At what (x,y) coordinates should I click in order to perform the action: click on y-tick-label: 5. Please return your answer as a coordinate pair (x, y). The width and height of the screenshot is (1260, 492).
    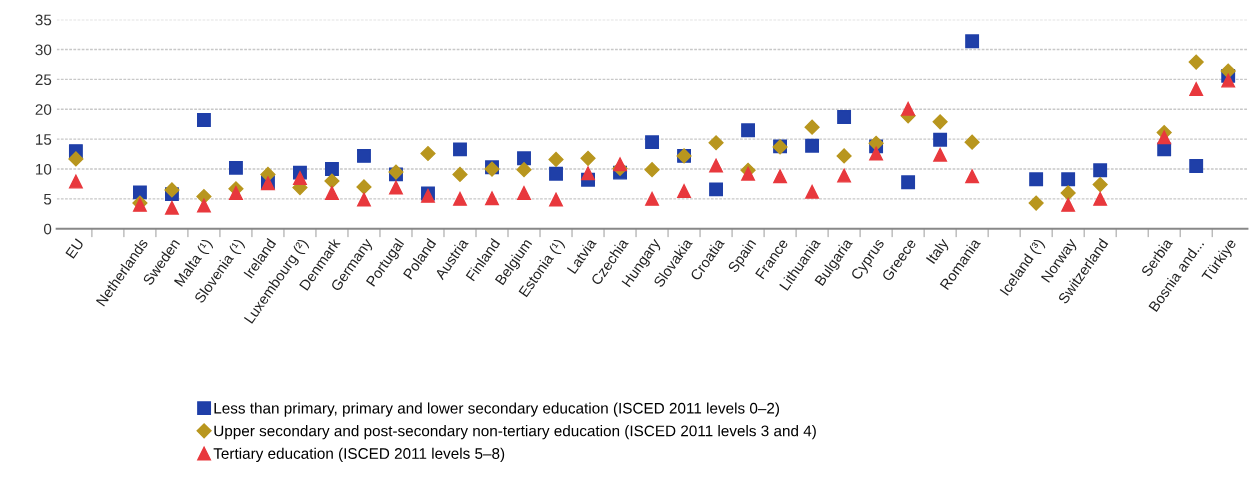
    Looking at the image, I should click on (47, 199).